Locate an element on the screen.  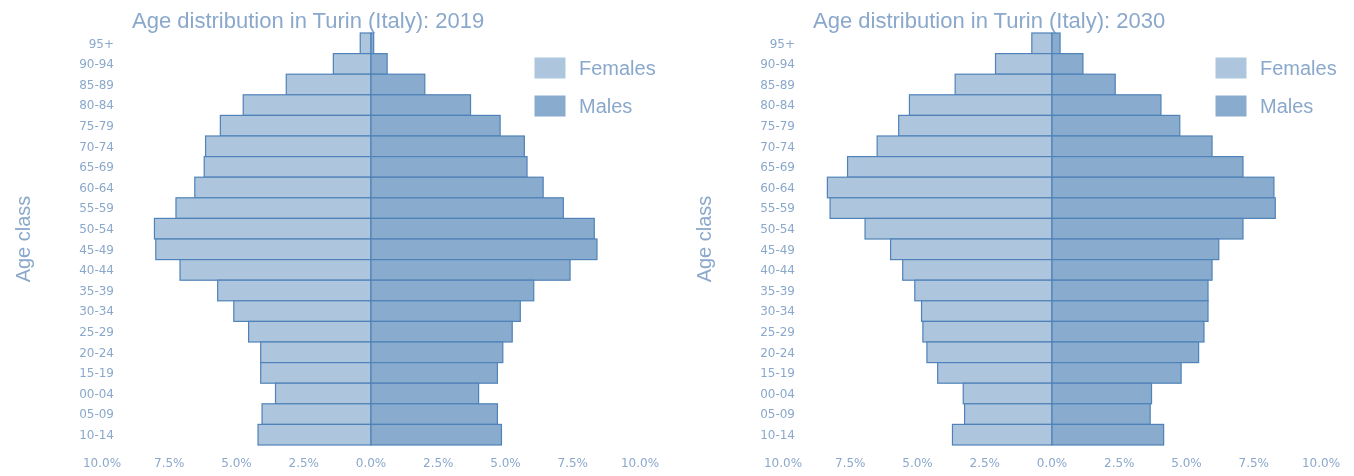
chart-title: Age distribution in Turin (Italy): 2030 is located at coordinates (989, 20).